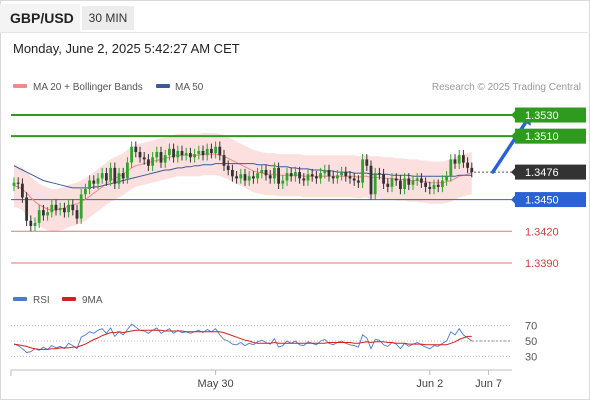  I want to click on level-label: 1.3476, so click(542, 173).